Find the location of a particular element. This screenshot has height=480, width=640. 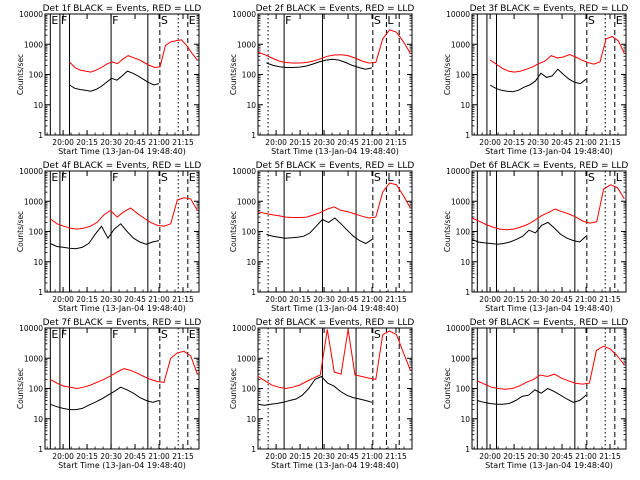

chart-title: Det 7f BLACK = Events, RED = LLD is located at coordinates (122, 323).